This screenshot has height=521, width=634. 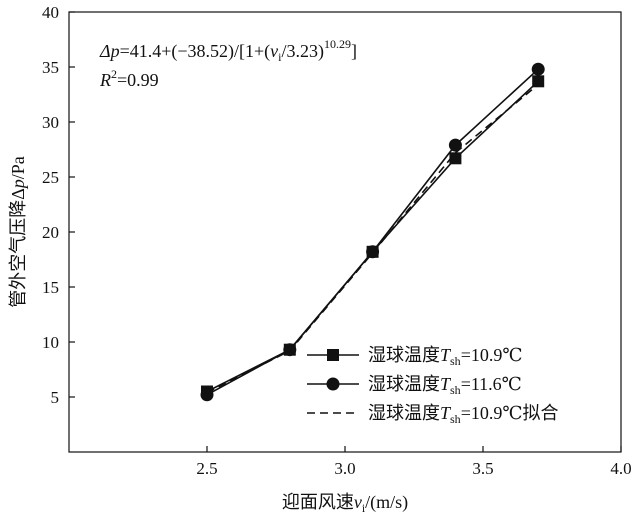 What do you see at coordinates (55, 397) in the screenshot?
I see `y-tick-label: 5` at bounding box center [55, 397].